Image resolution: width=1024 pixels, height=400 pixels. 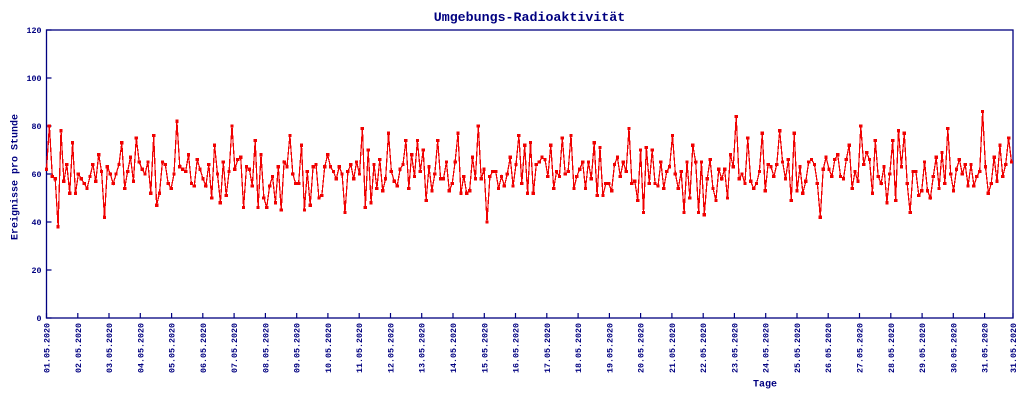 What do you see at coordinates (642, 348) in the screenshot?
I see `svg-text: 20.05.2020` at bounding box center [642, 348].